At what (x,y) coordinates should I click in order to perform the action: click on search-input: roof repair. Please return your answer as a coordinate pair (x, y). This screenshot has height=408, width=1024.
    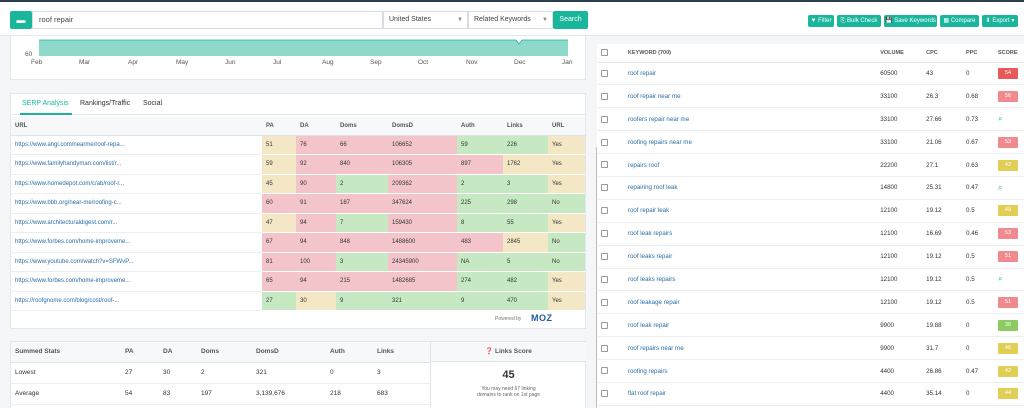
    Looking at the image, I should click on (207, 20).